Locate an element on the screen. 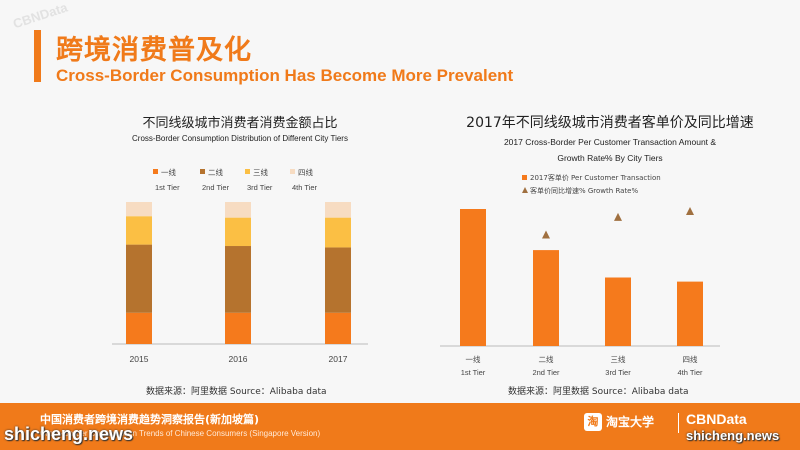 The width and height of the screenshot is (800, 450). watermark-right: shicheng.news is located at coordinates (733, 435).